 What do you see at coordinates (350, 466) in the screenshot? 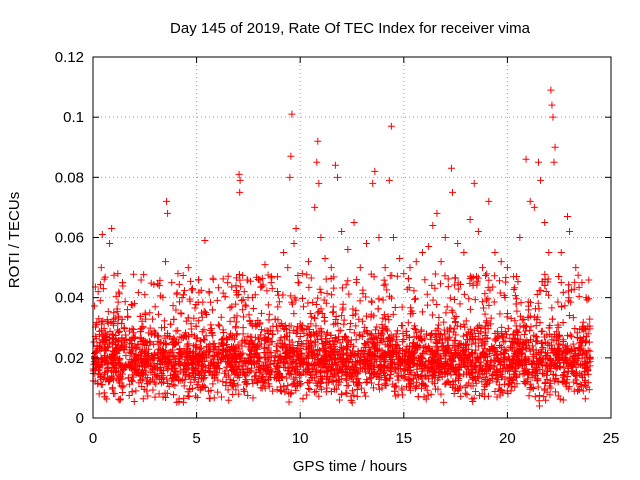
I see `x-axis-label: GPS time / hours` at bounding box center [350, 466].